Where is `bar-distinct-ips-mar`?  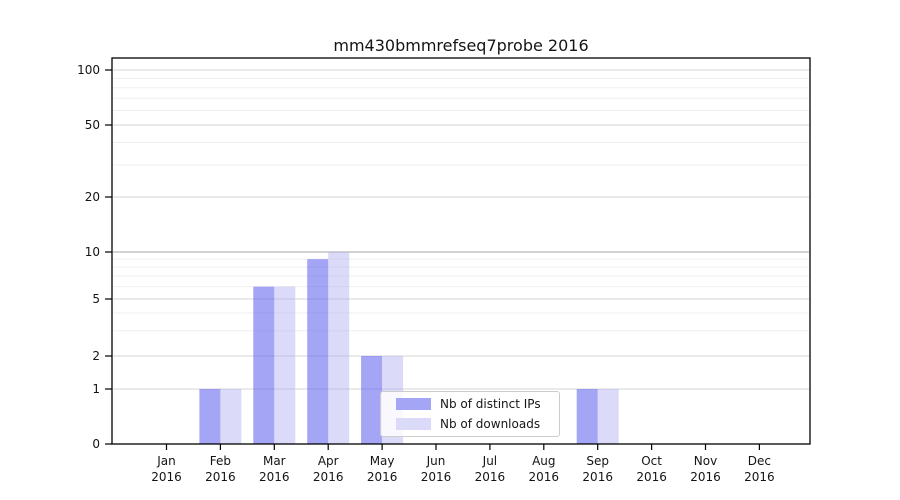
bar-distinct-ips-mar is located at coordinates (264, 365).